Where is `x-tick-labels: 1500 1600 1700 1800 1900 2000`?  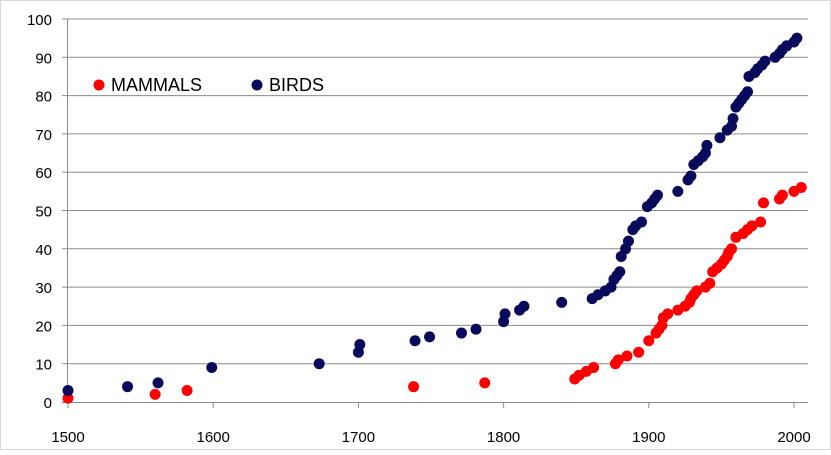 x-tick-labels: 1500 1600 1700 1800 1900 2000 is located at coordinates (430, 437).